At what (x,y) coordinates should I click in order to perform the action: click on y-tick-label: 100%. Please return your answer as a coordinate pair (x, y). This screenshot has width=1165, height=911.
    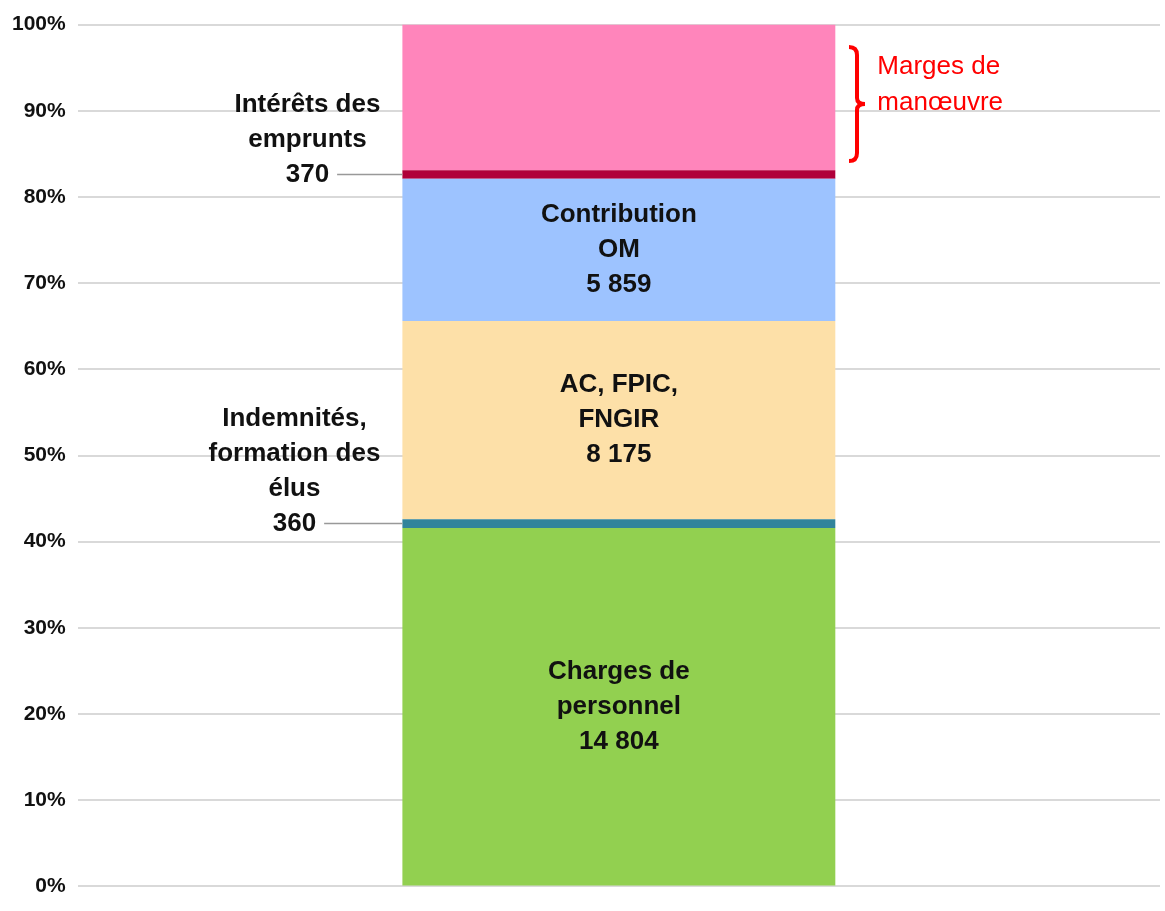
    Looking at the image, I should click on (39, 23).